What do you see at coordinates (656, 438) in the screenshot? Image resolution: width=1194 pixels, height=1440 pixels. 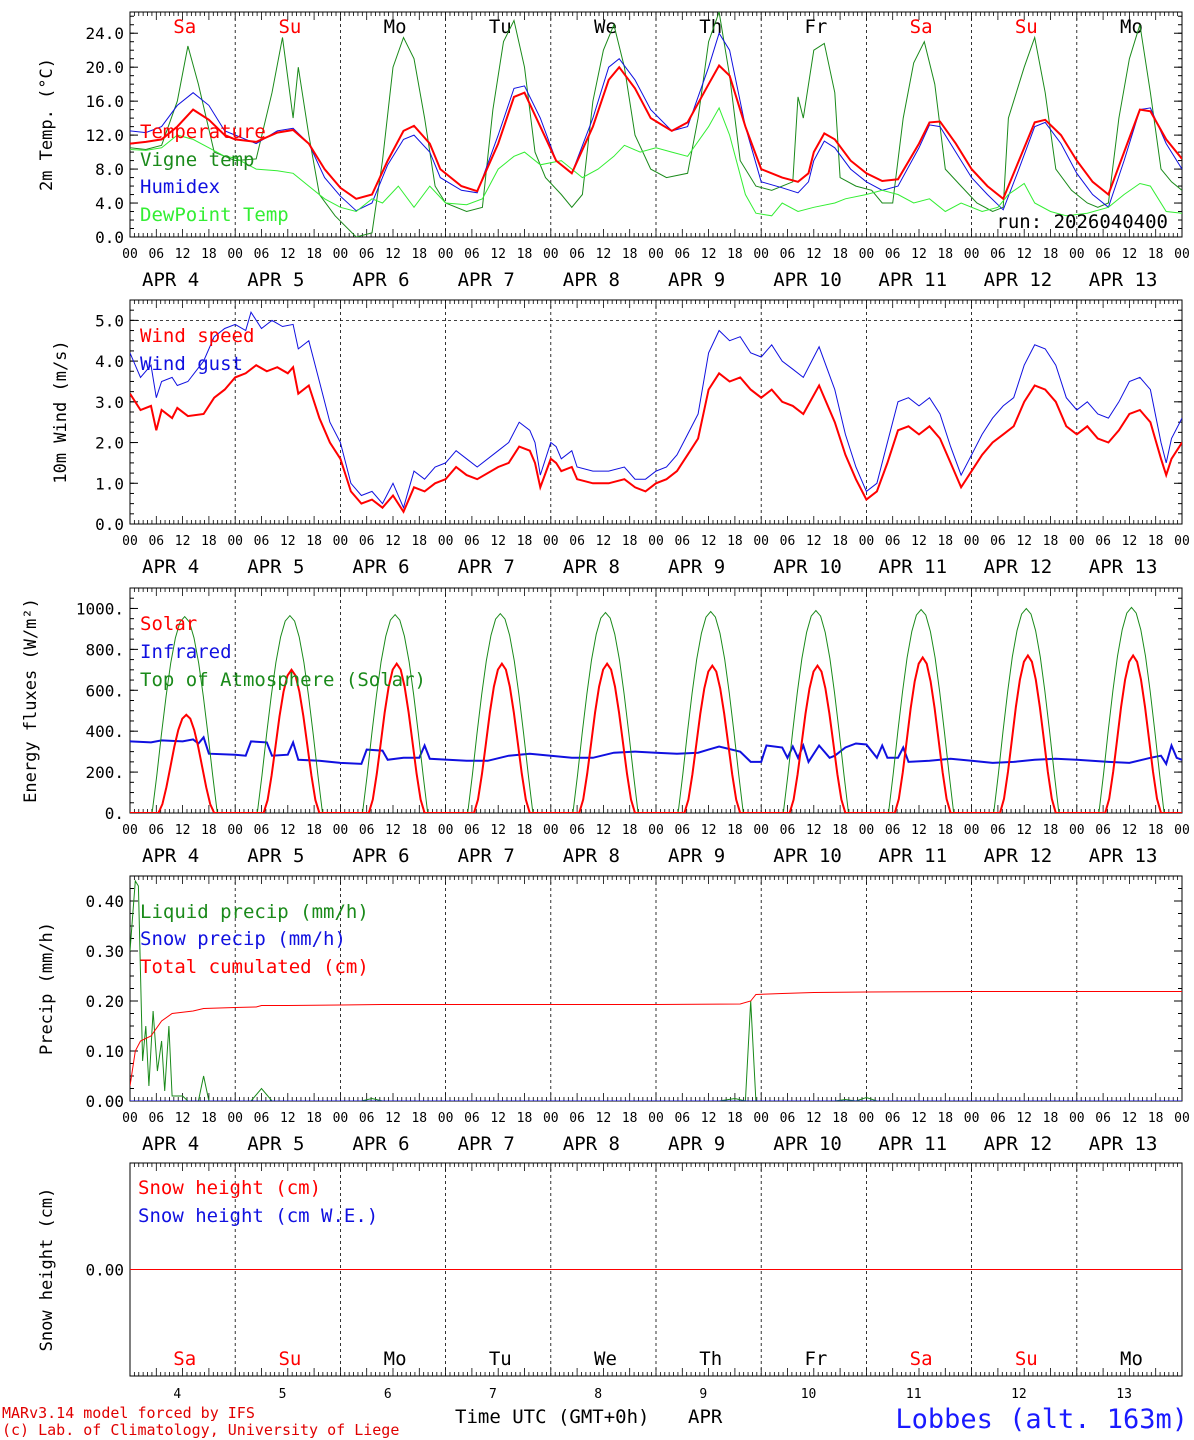 I see `series-line-wind-speed` at bounding box center [656, 438].